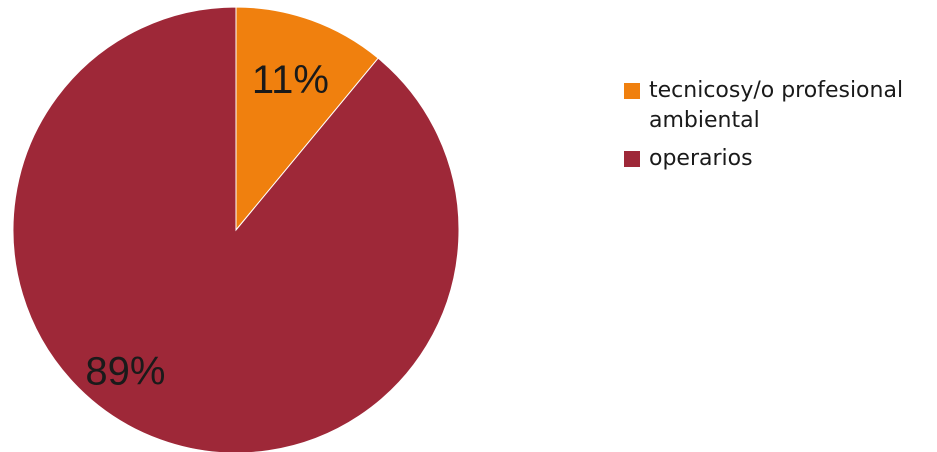  I want to click on legend-swatch-tecnicos, so click(632, 91).